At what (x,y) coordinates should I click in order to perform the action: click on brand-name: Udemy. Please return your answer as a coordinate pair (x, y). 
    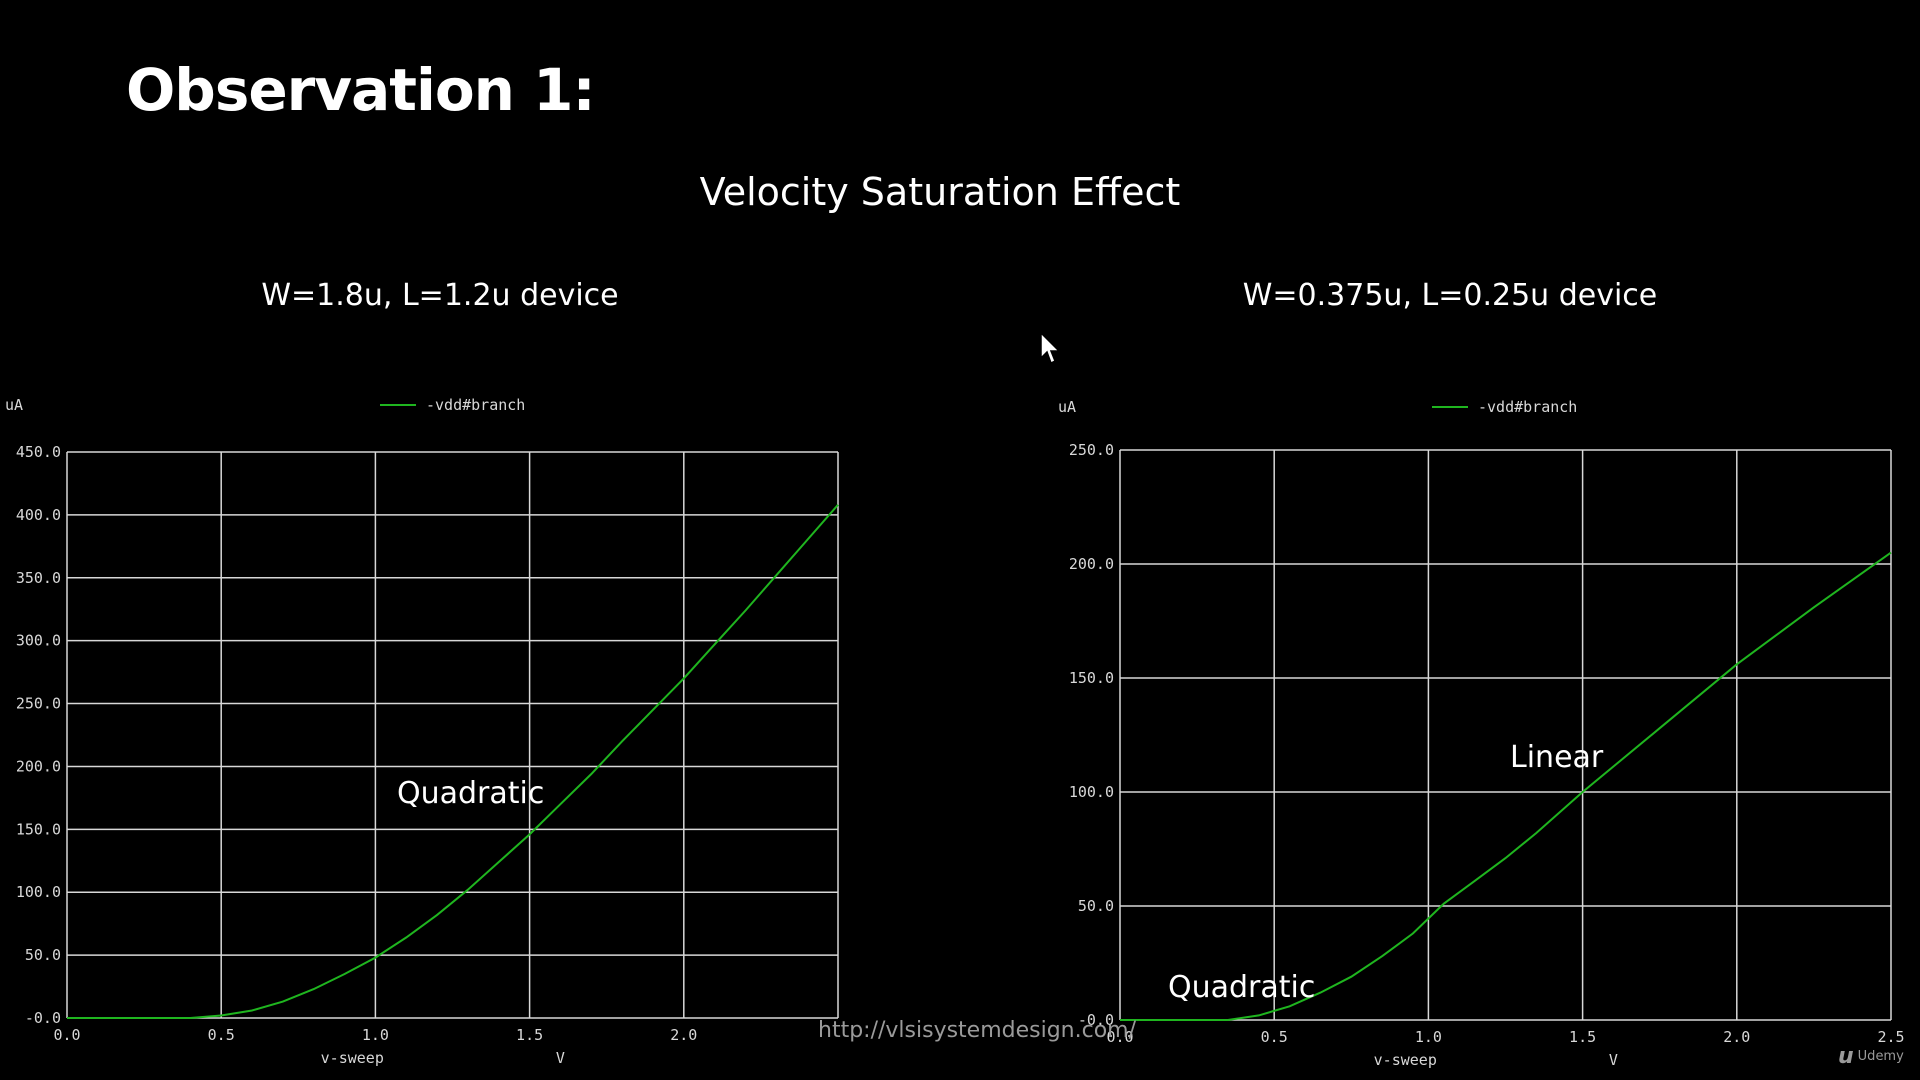
    Looking at the image, I should click on (1880, 1056).